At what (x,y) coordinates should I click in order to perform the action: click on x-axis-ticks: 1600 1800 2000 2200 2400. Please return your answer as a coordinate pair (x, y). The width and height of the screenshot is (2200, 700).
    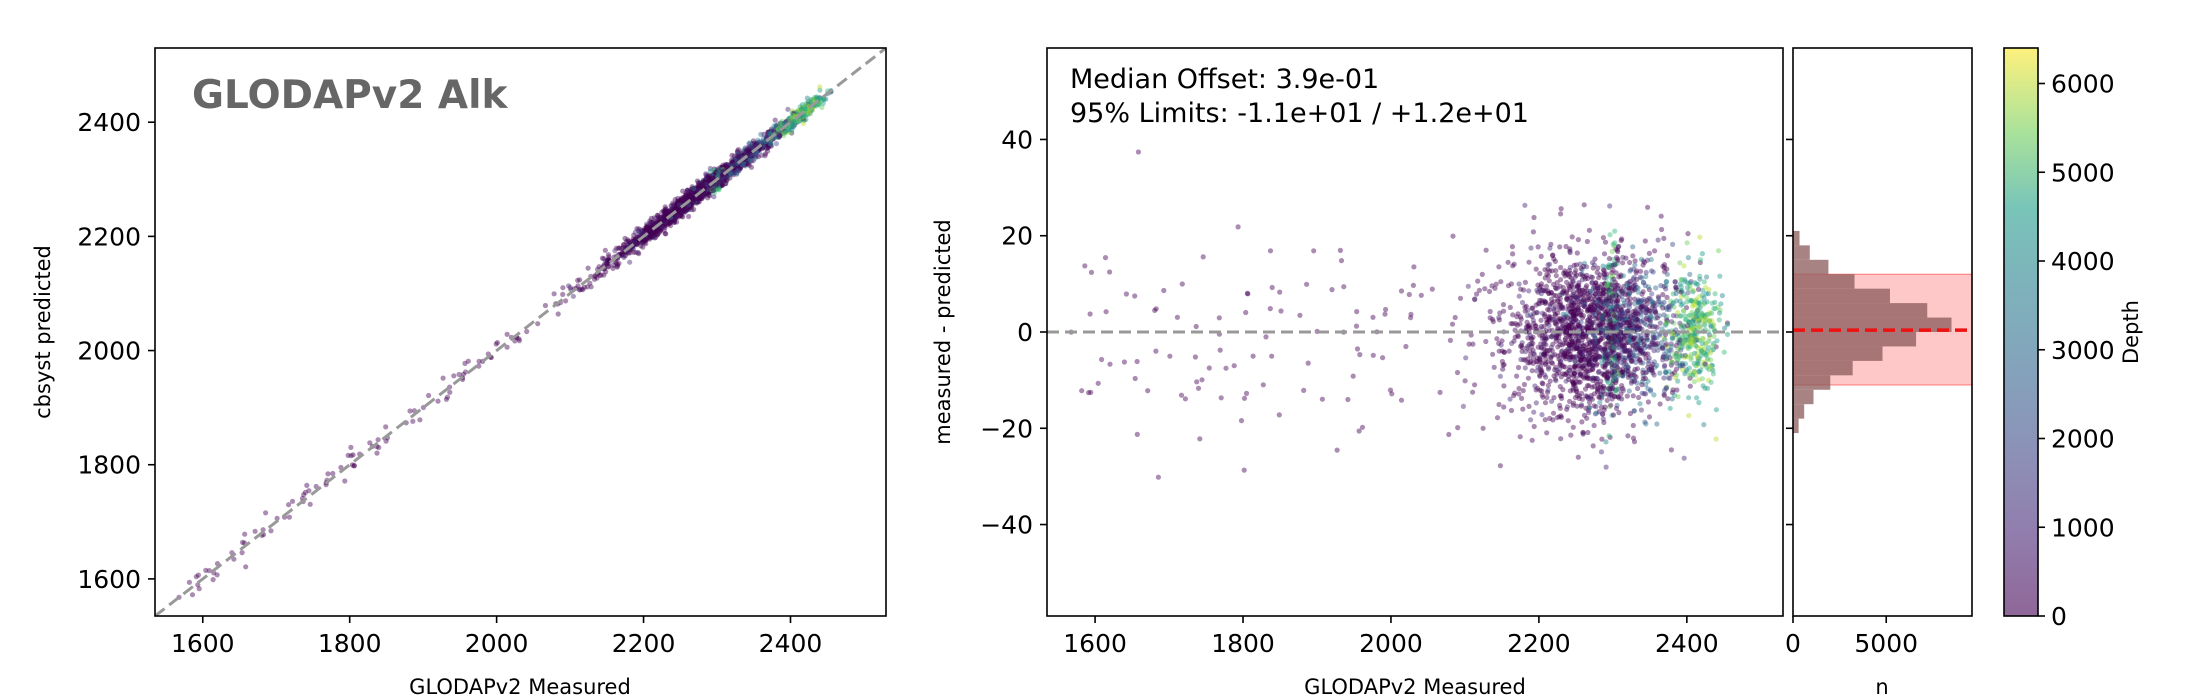
    Looking at the image, I should click on (496, 637).